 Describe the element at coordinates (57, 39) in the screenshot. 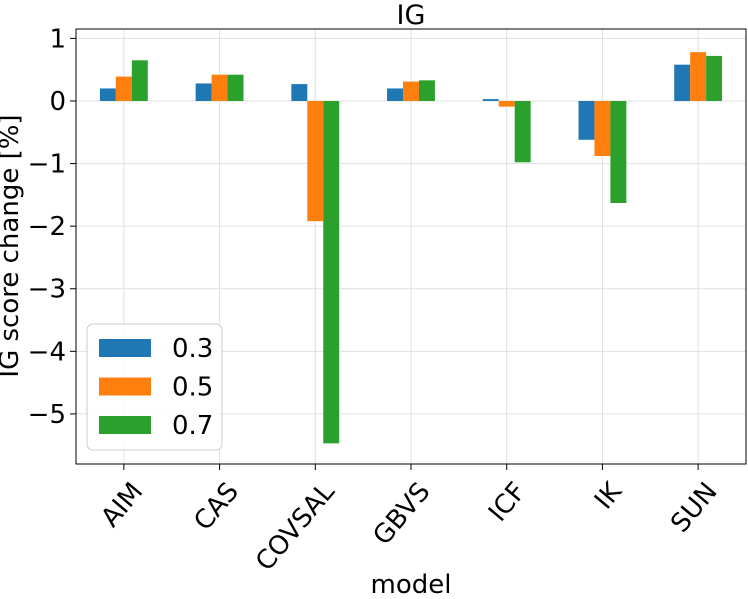

I see `y-tick-label: 1` at that location.